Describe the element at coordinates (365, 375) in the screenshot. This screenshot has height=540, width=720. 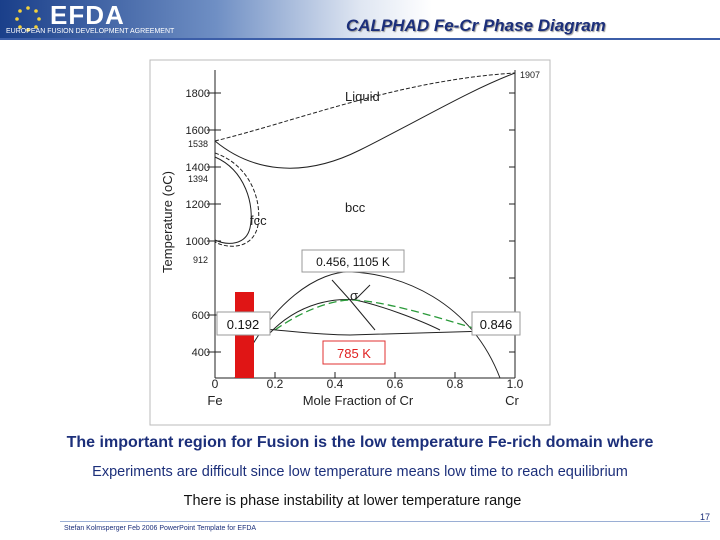
I see `x-tick-marks` at that location.